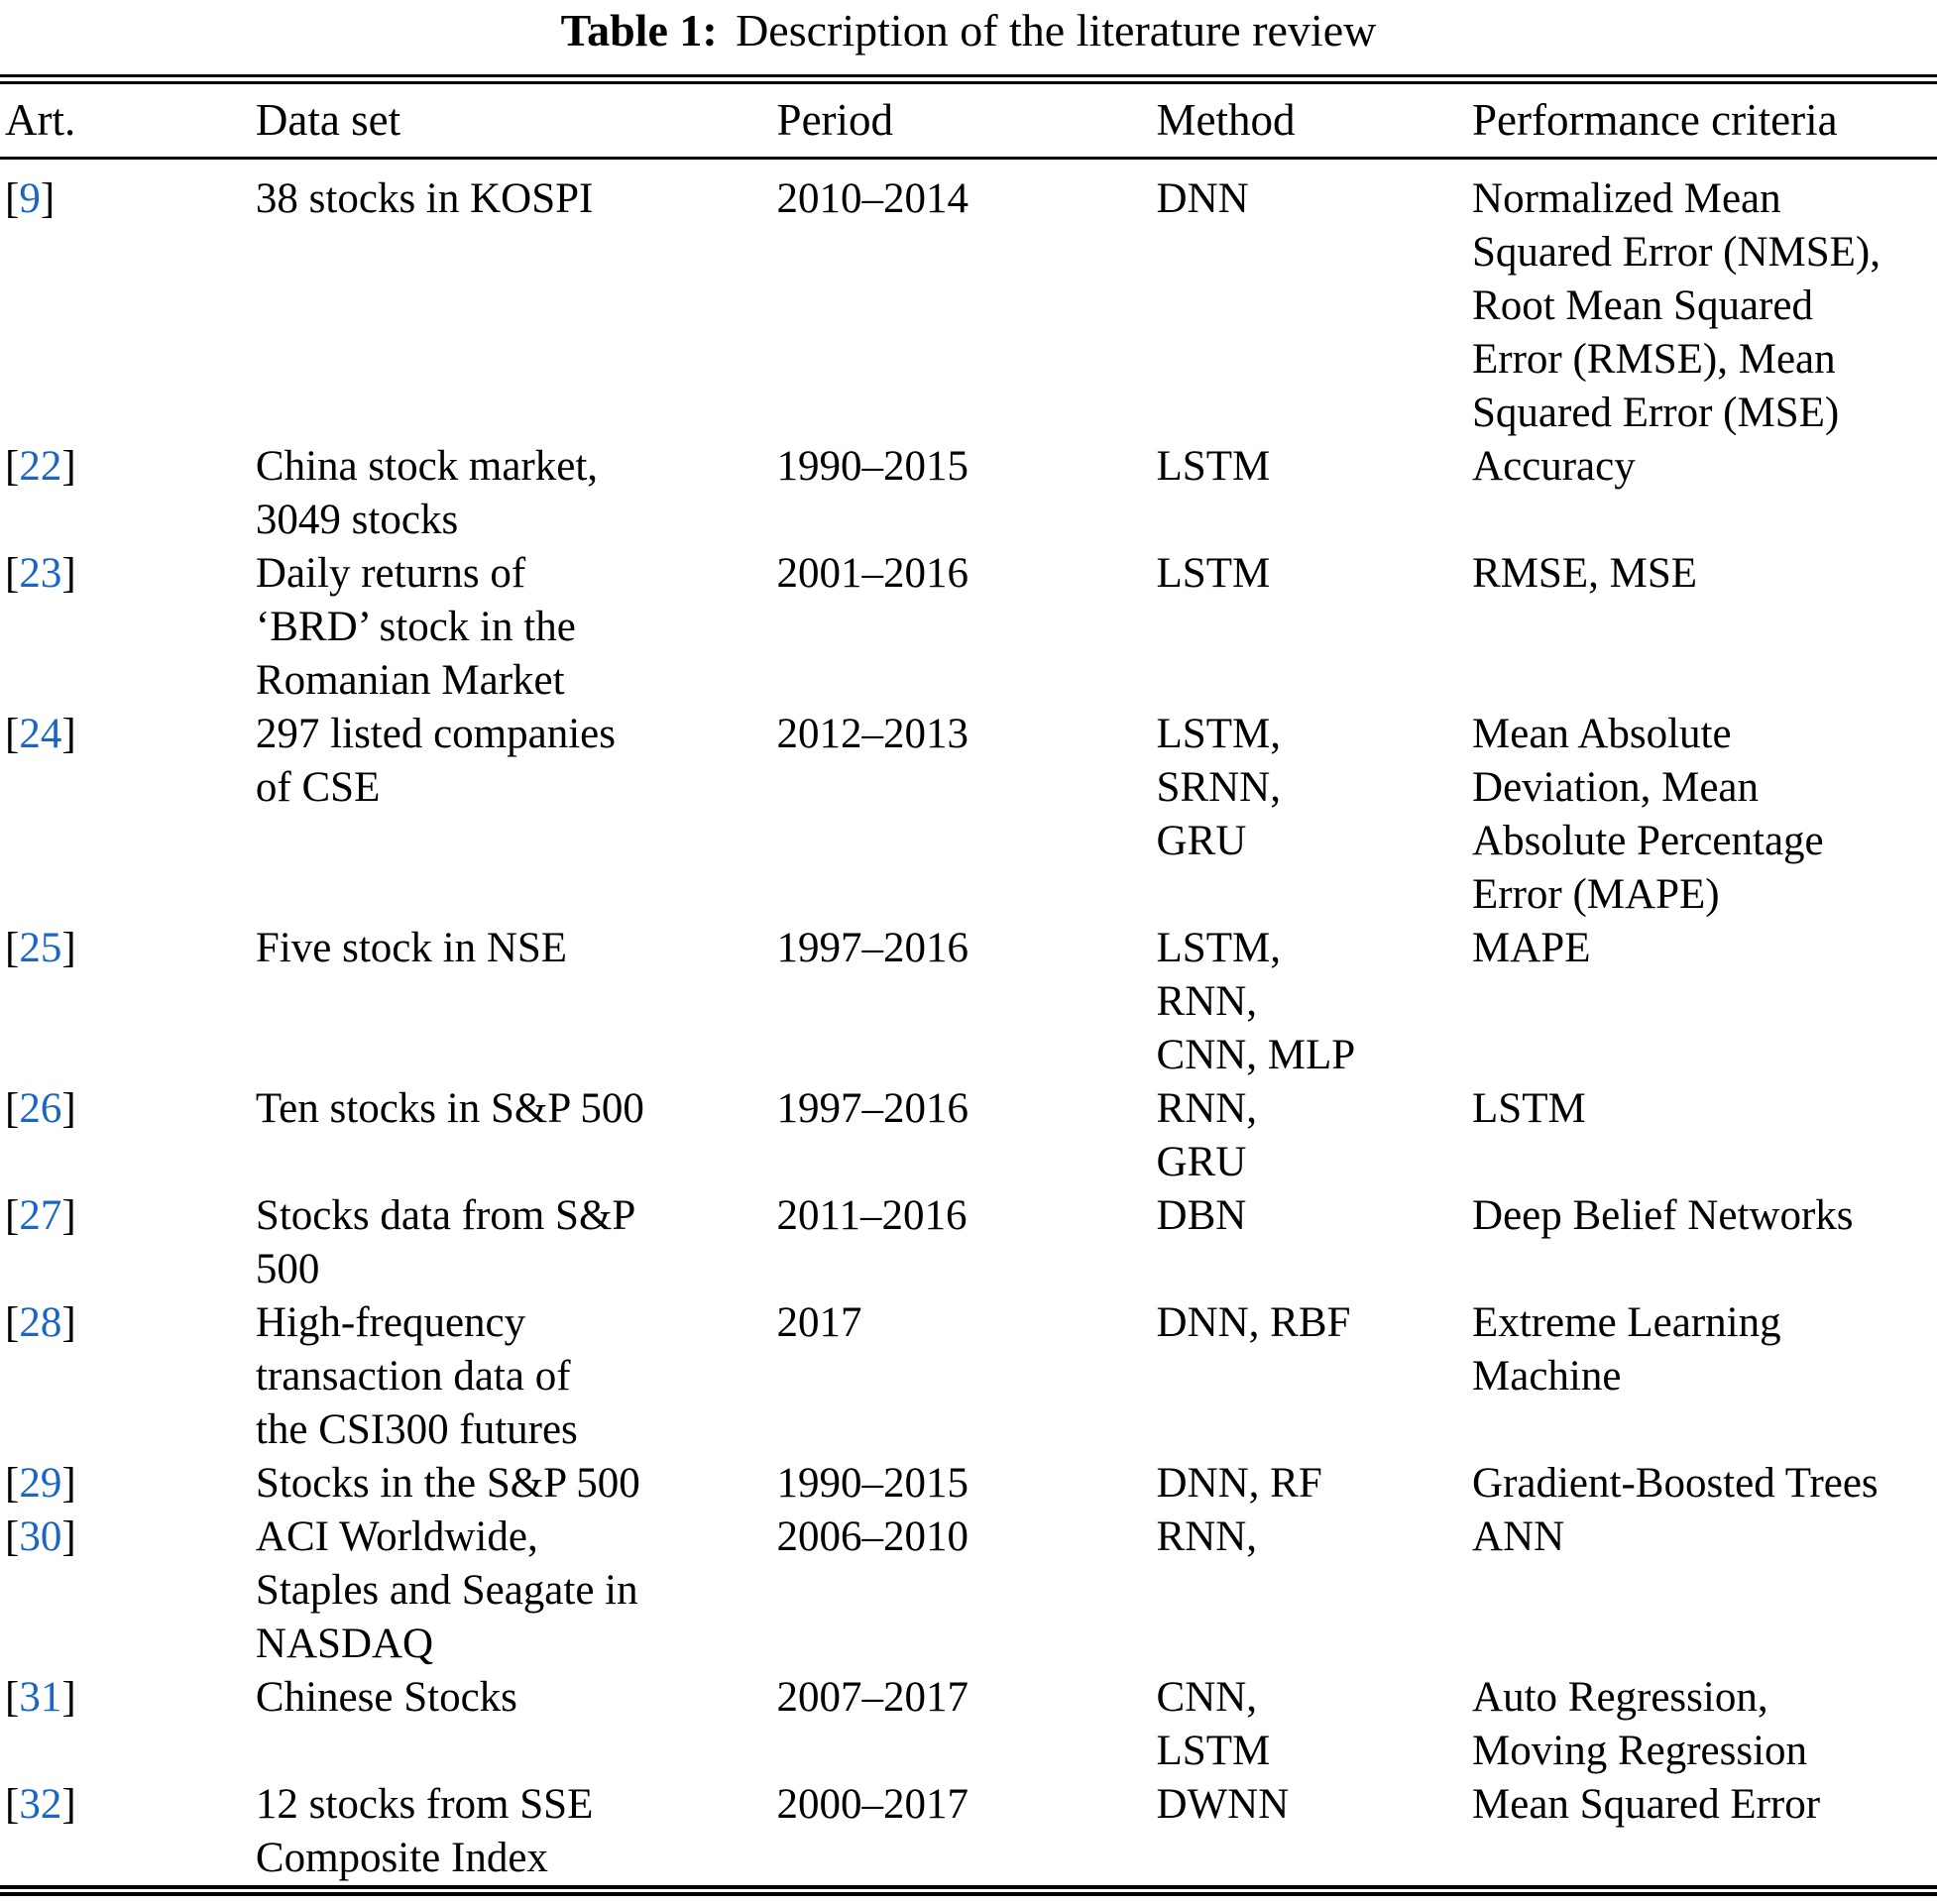  Describe the element at coordinates (1532, 948) in the screenshot. I see `performance-cell: MAPE` at that location.